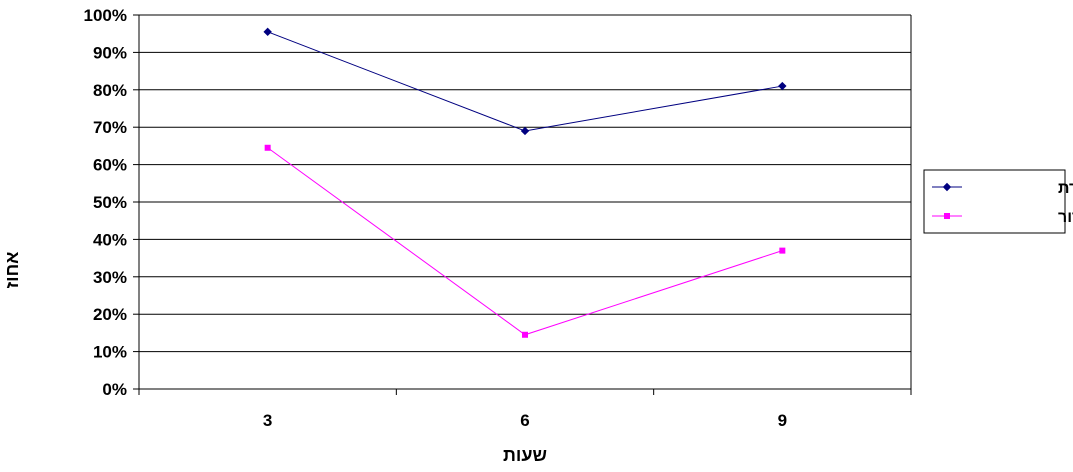 This screenshot has width=1073, height=472. What do you see at coordinates (110, 277) in the screenshot?
I see `y-tick-label: 30%` at bounding box center [110, 277].